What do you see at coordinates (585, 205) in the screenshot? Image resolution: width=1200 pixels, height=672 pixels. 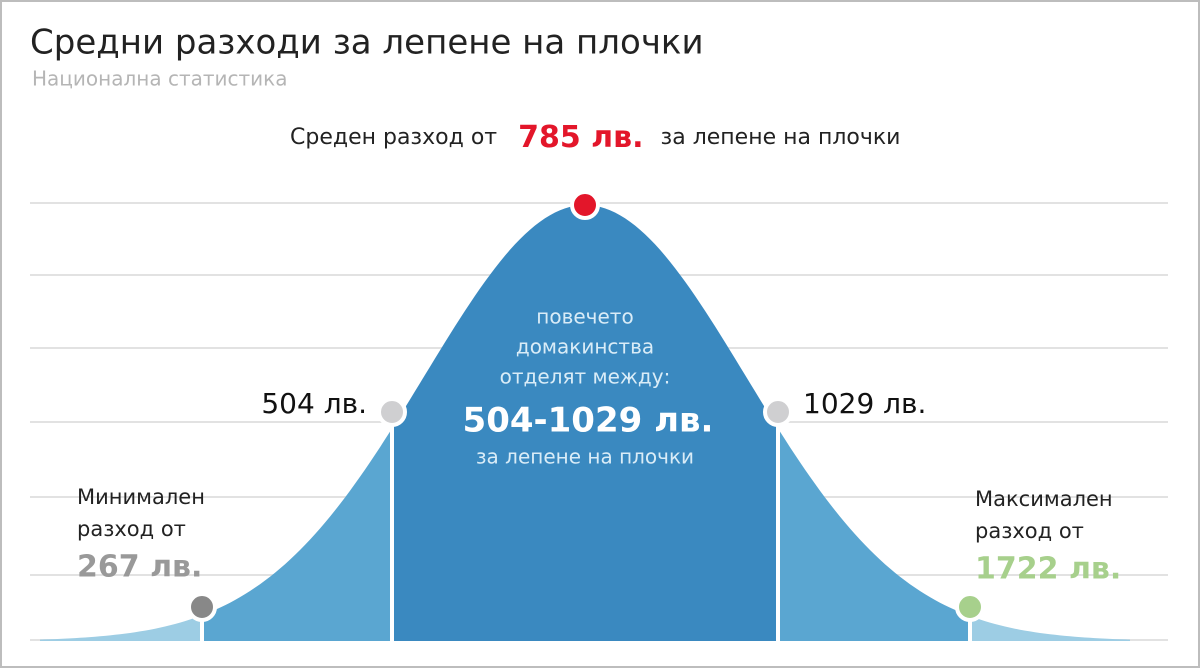 I see `mean-dot` at bounding box center [585, 205].